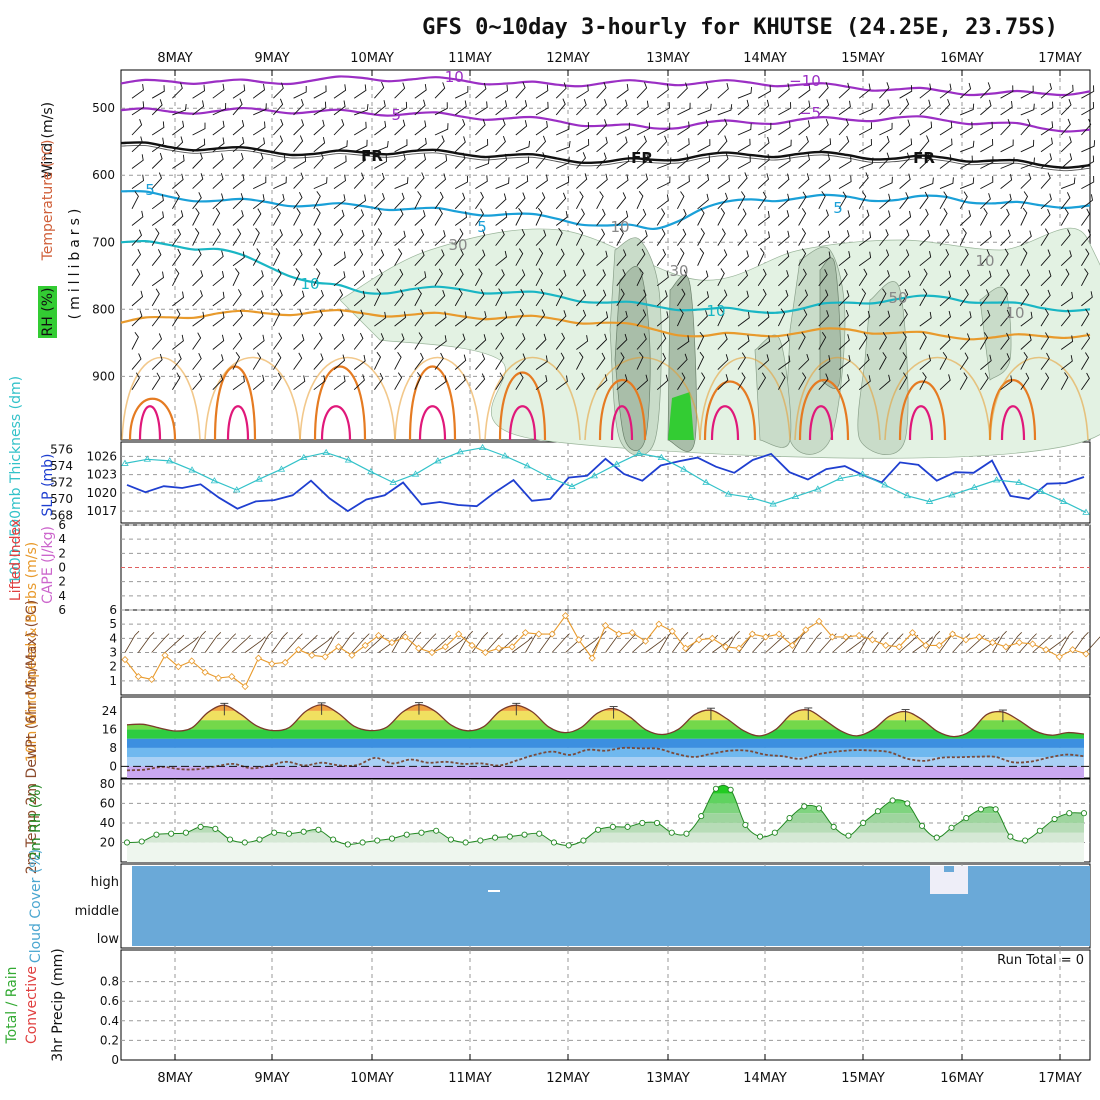  What do you see at coordinates (16, 560) in the screenshot?
I see `lifted-index-label: Lifted Index` at bounding box center [16, 560].